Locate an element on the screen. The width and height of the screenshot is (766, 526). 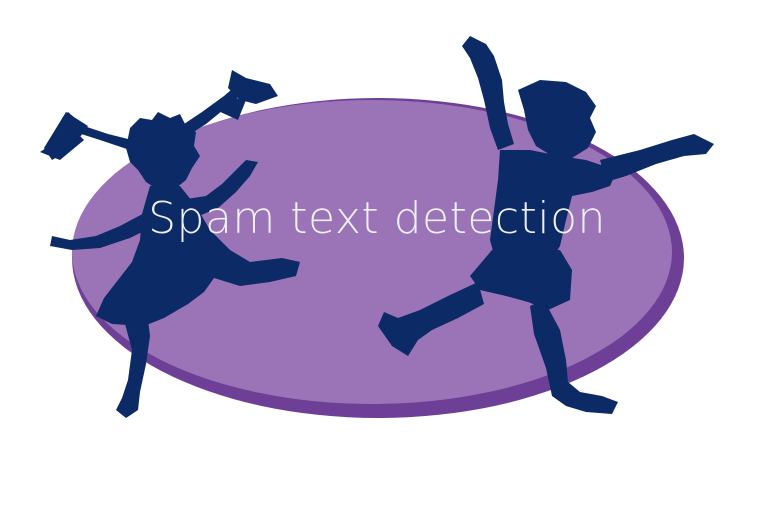
logo-title: Spam text detection is located at coordinates (377, 218).